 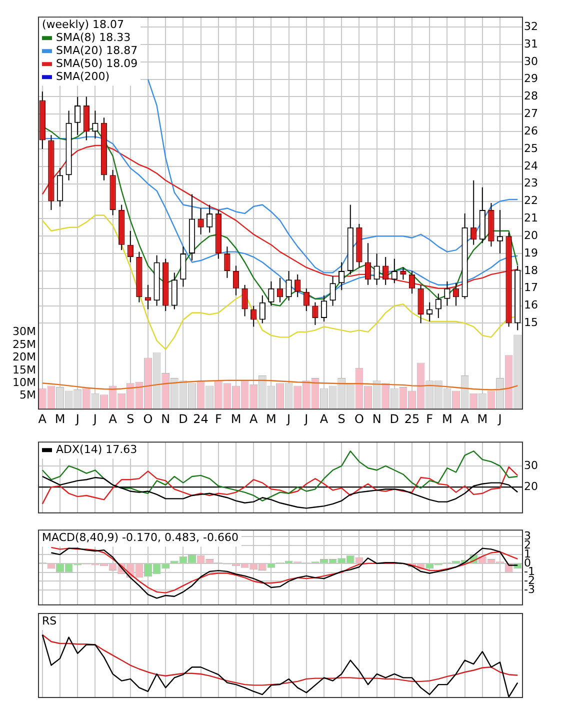 I want to click on y-tick-label: 32, so click(x=531, y=26).